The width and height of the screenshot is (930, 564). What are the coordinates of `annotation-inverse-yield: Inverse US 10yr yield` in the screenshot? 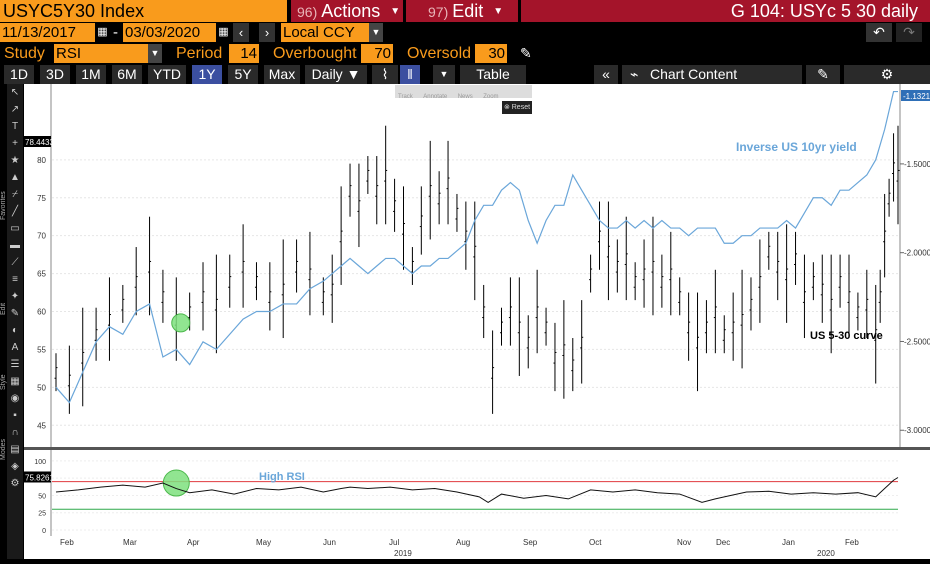 It's located at (796, 147).